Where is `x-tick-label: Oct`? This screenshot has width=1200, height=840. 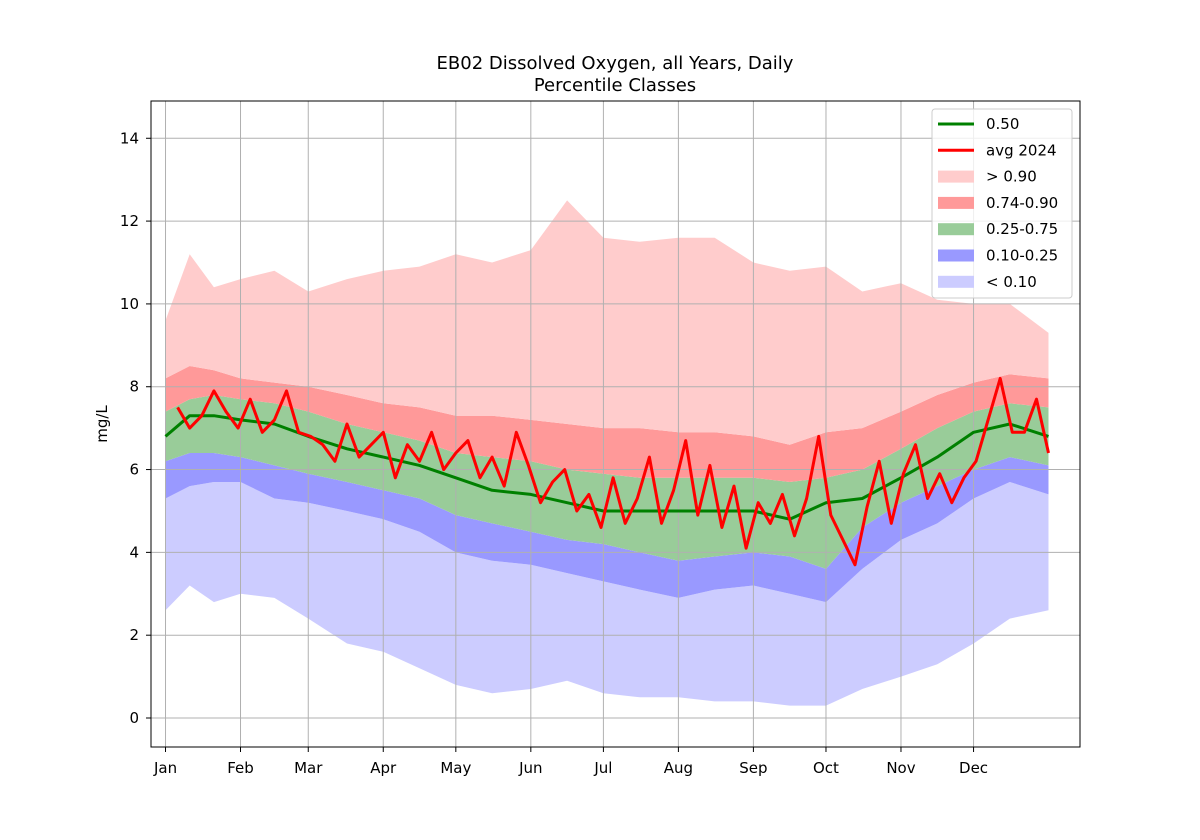 x-tick-label: Oct is located at coordinates (826, 768).